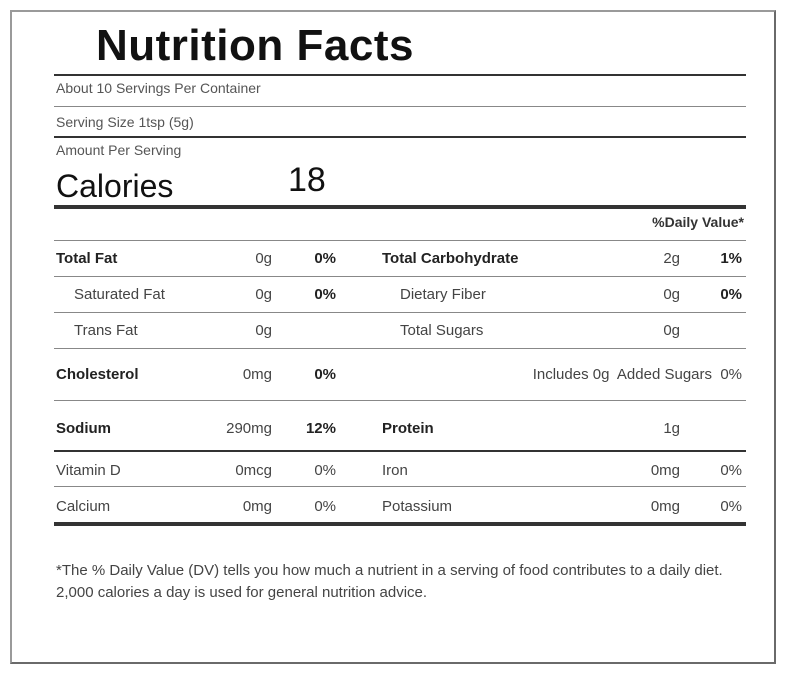  Describe the element at coordinates (400, 524) in the screenshot. I see `bottom-rule` at that location.